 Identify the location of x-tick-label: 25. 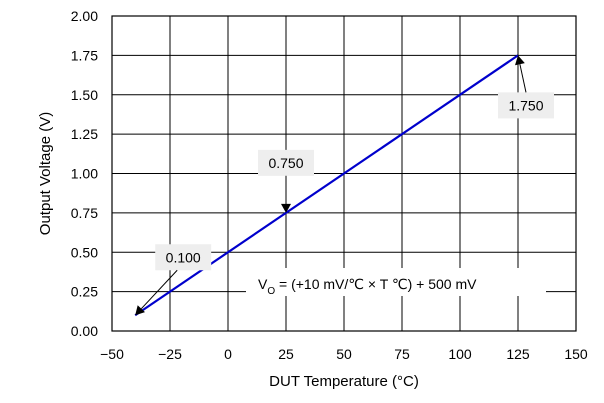
(286, 354).